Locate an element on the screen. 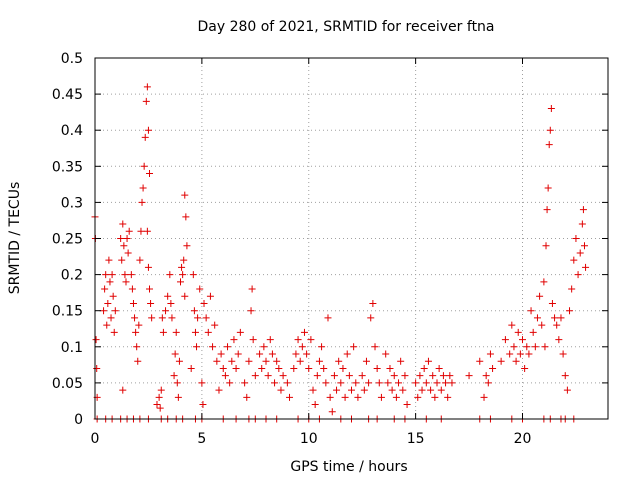 The width and height of the screenshot is (640, 480). y-tick-label: 0 is located at coordinates (78, 420).